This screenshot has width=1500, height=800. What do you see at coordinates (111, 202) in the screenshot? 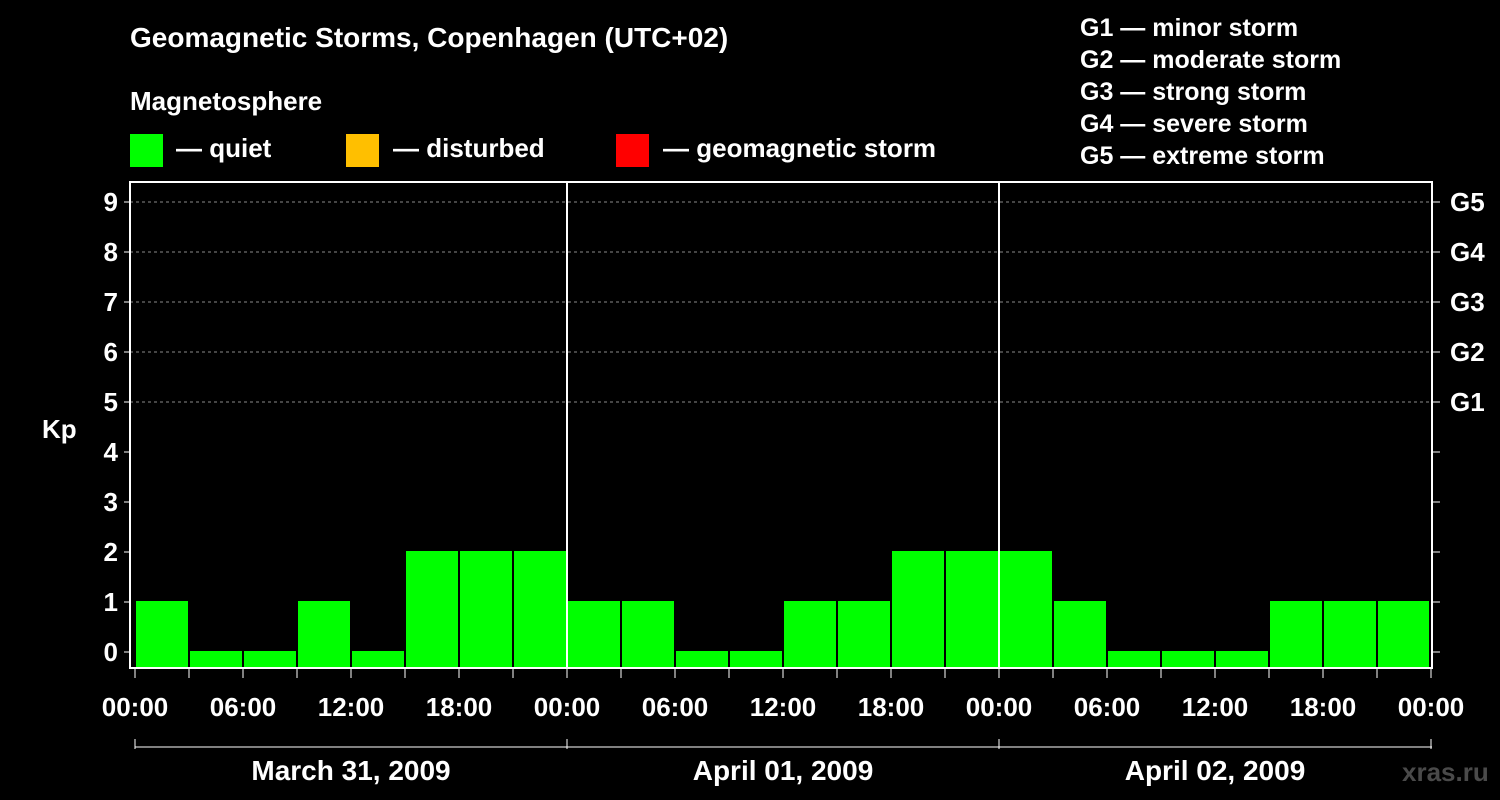
I see `y-tick-label: 9` at bounding box center [111, 202].